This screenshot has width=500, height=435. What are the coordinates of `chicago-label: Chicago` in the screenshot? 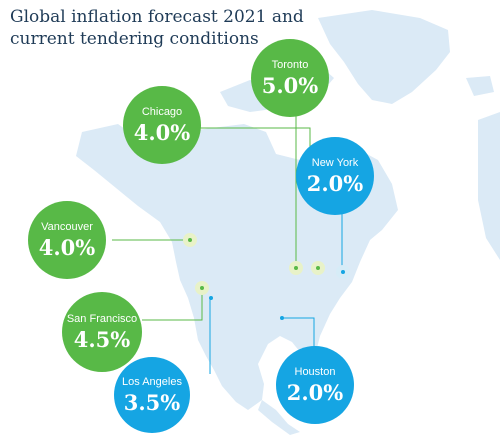 It's located at (162, 111).